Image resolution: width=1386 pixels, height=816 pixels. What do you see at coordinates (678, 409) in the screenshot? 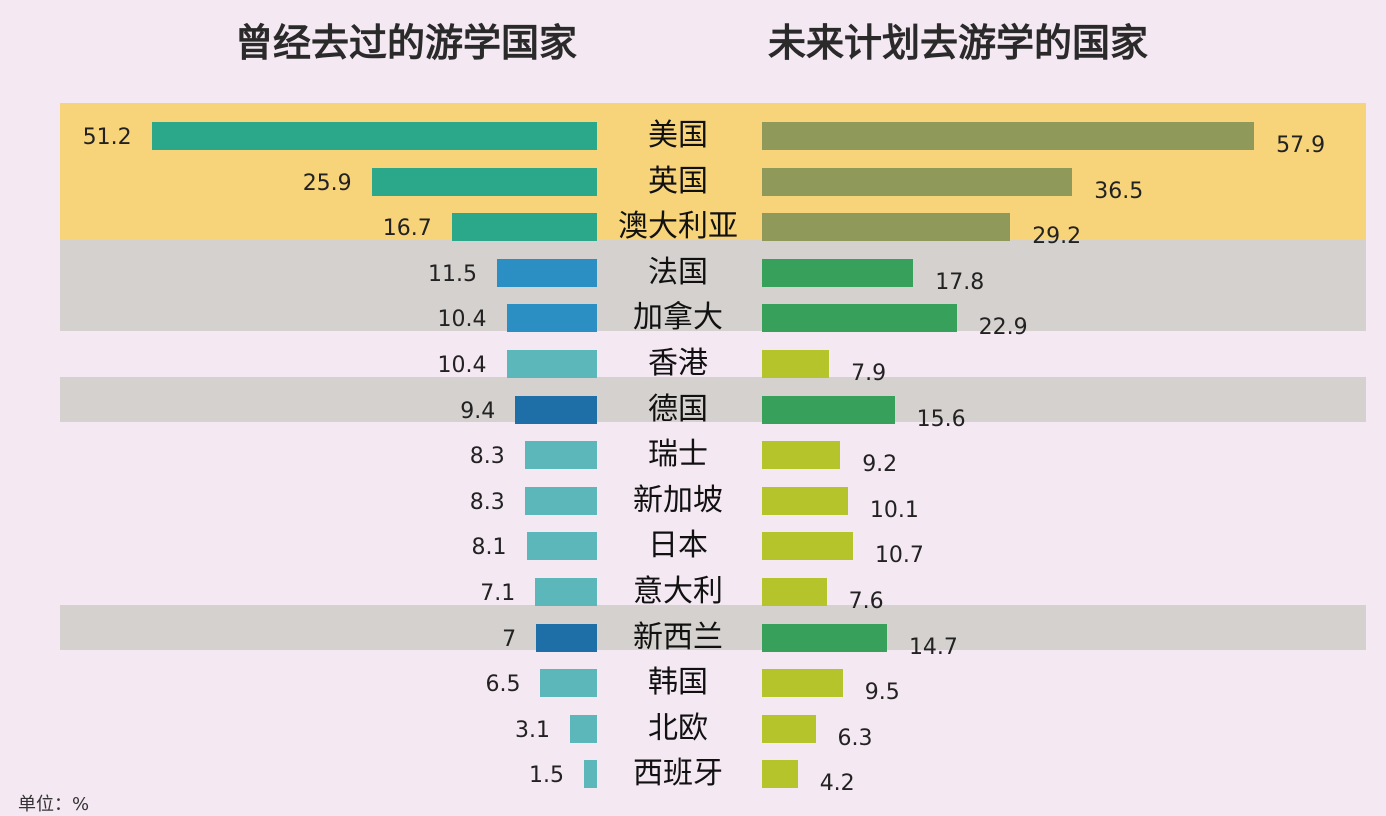
I see `category-label: 德国` at bounding box center [678, 409].